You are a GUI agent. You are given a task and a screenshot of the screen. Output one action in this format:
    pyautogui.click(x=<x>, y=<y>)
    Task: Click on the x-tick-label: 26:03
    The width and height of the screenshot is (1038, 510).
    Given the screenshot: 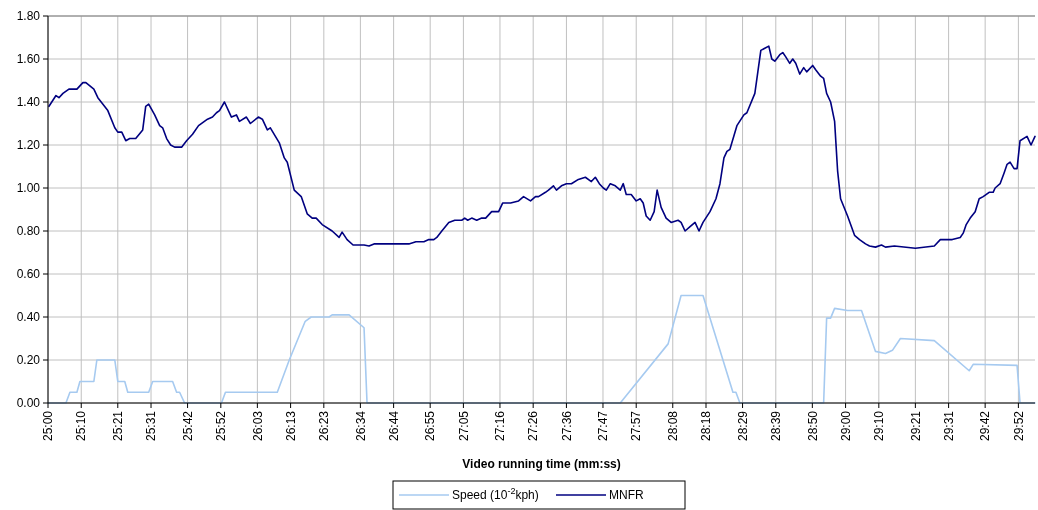 What is the action you would take?
    pyautogui.click(x=257, y=426)
    